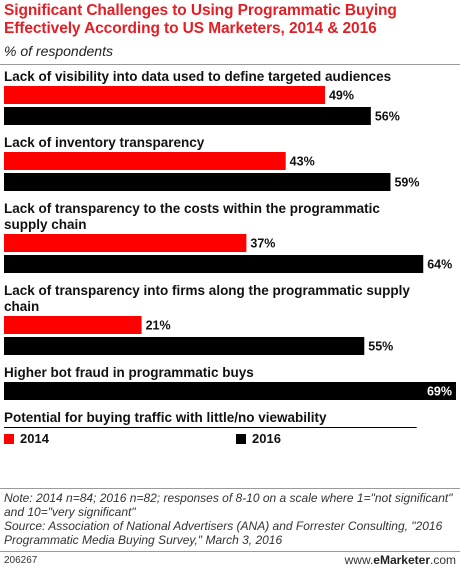  What do you see at coordinates (9, 438) in the screenshot?
I see `legend-swatch-2014` at bounding box center [9, 438].